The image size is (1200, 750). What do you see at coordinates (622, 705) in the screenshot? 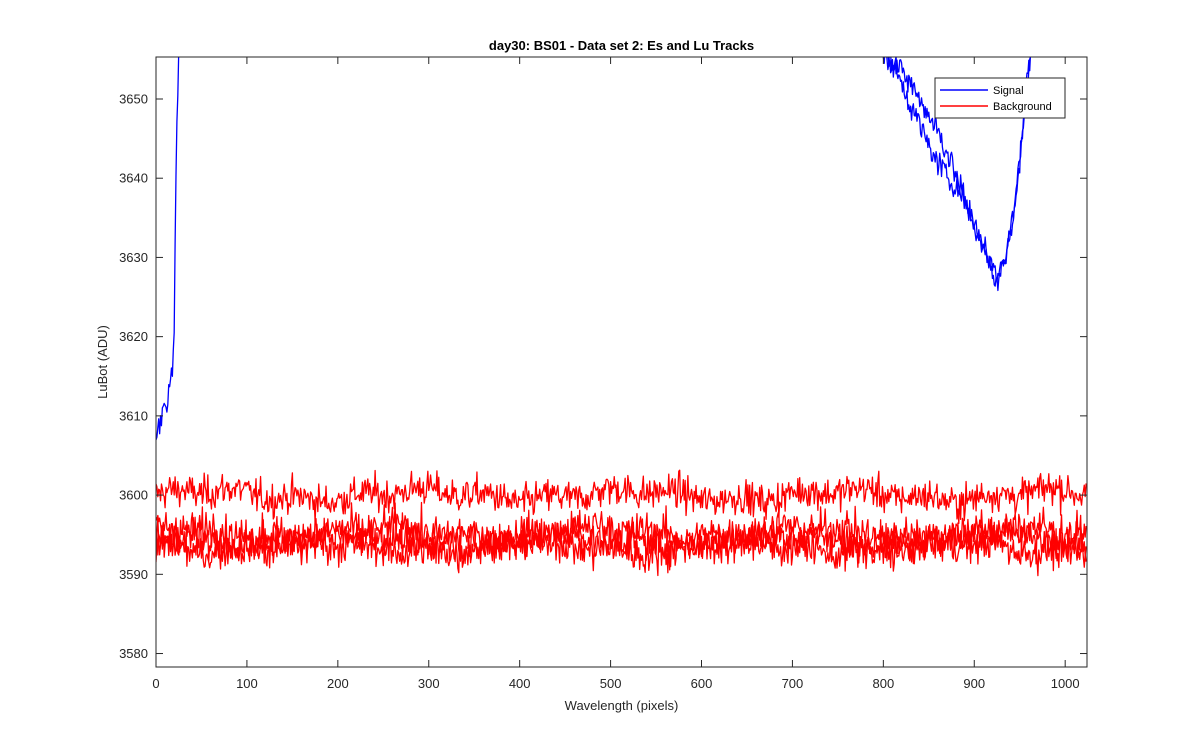
I see `x-axis-label: Wavelength (pixels)` at bounding box center [622, 705].